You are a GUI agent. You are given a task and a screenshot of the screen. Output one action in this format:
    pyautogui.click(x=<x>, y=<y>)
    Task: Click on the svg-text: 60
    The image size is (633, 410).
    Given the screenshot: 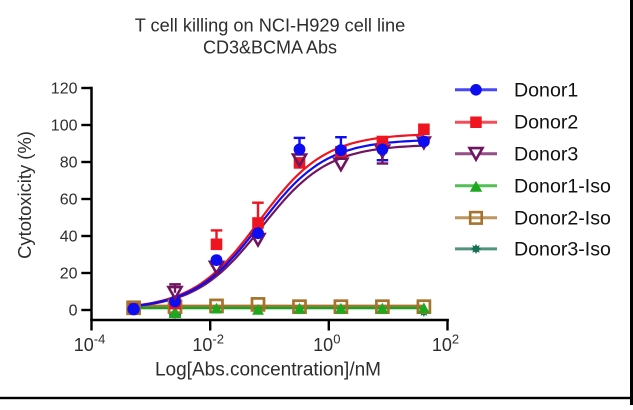 What is the action you would take?
    pyautogui.click(x=69, y=200)
    